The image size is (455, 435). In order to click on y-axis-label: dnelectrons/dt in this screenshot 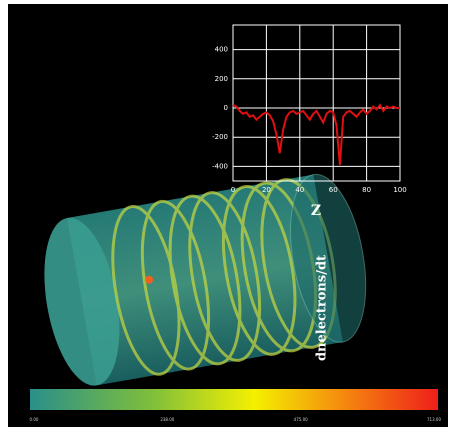, I will do `click(322, 308)`.